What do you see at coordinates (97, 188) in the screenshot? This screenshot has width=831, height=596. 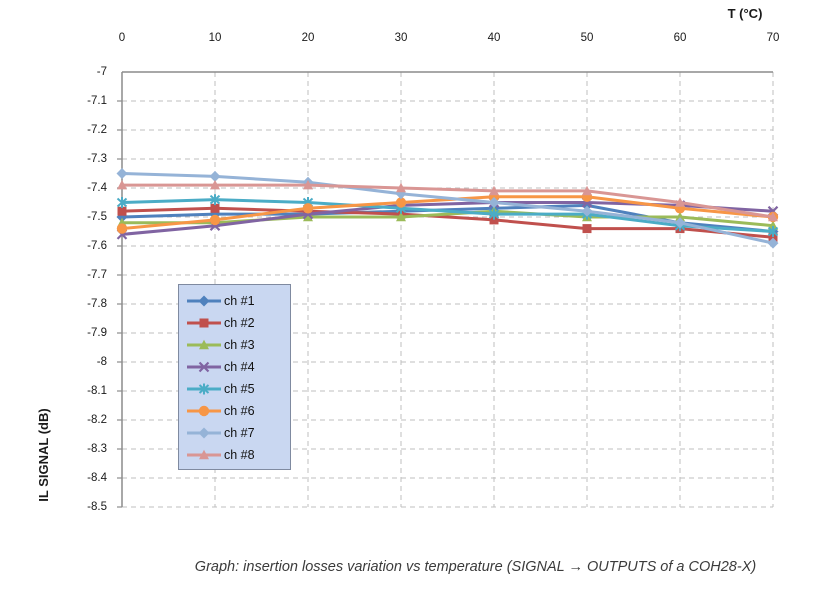 I see `y-tick-label: -7.4` at bounding box center [97, 188].